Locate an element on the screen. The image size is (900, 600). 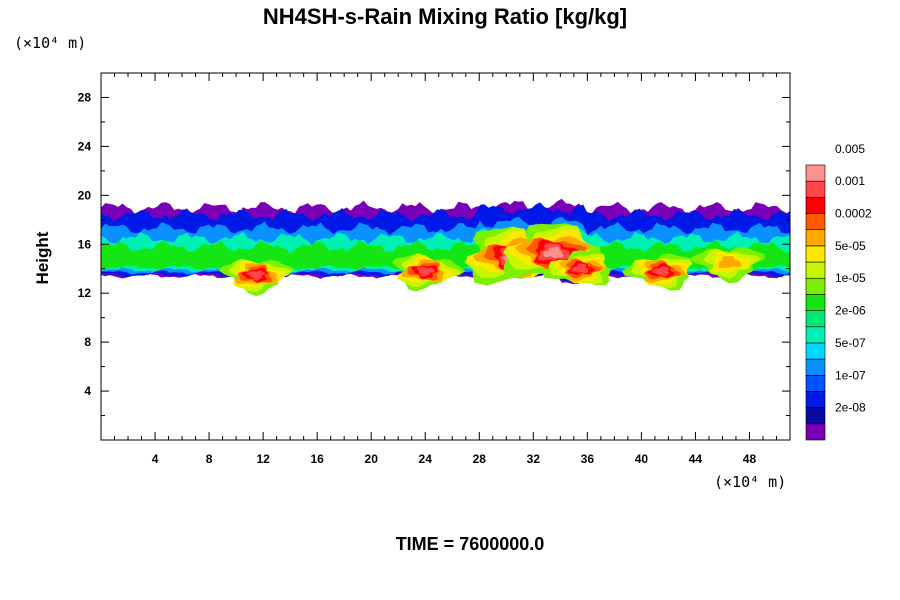
x-tick-label: 40 is located at coordinates (642, 459).